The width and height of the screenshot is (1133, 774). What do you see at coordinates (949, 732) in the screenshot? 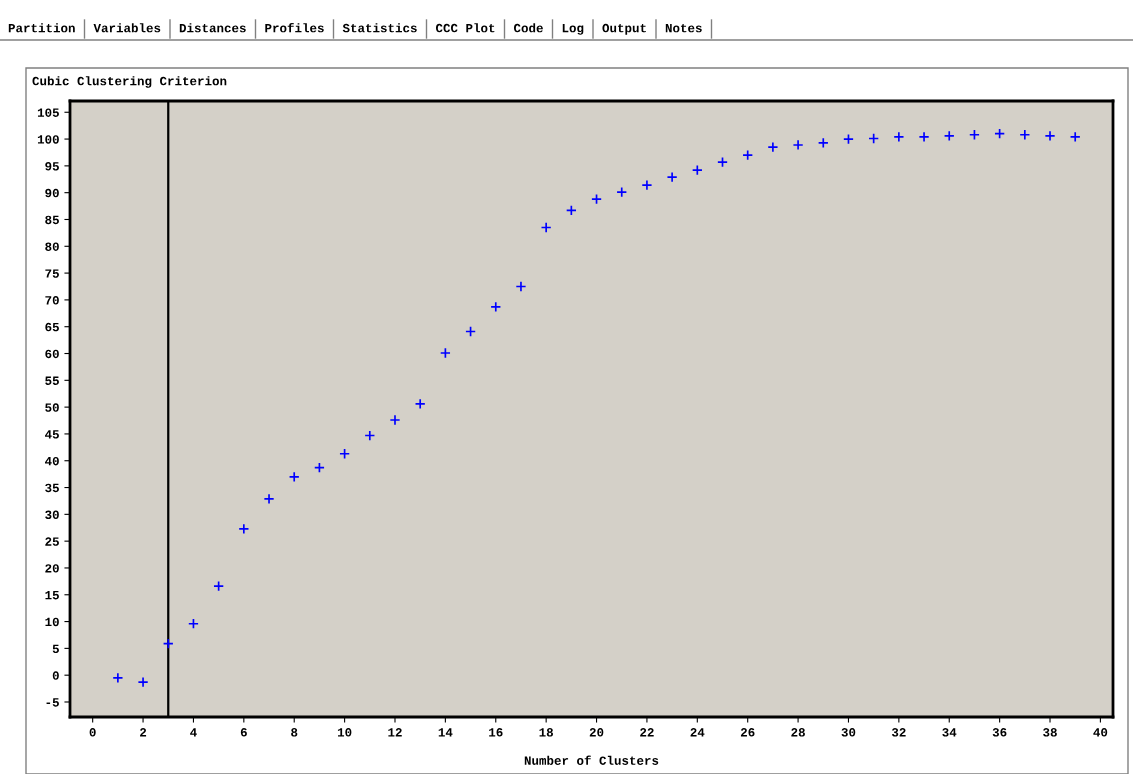
I see `x-tick-label: 34` at bounding box center [949, 732].